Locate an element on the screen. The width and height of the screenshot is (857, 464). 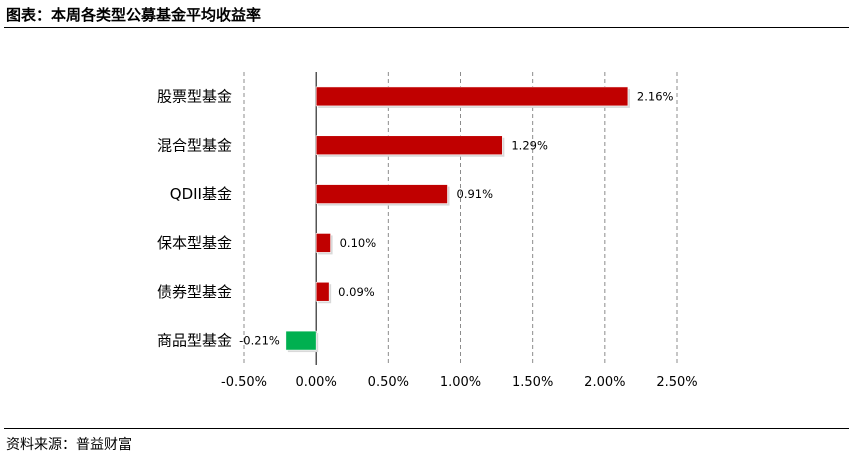
category-label: 商品型基金 is located at coordinates (194, 341).